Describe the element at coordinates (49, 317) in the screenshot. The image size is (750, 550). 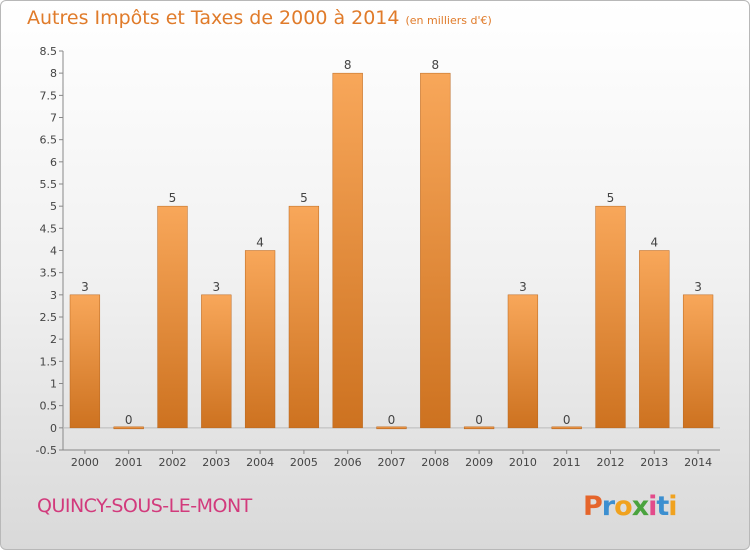
I see `y-tick-label: 2.5` at that location.